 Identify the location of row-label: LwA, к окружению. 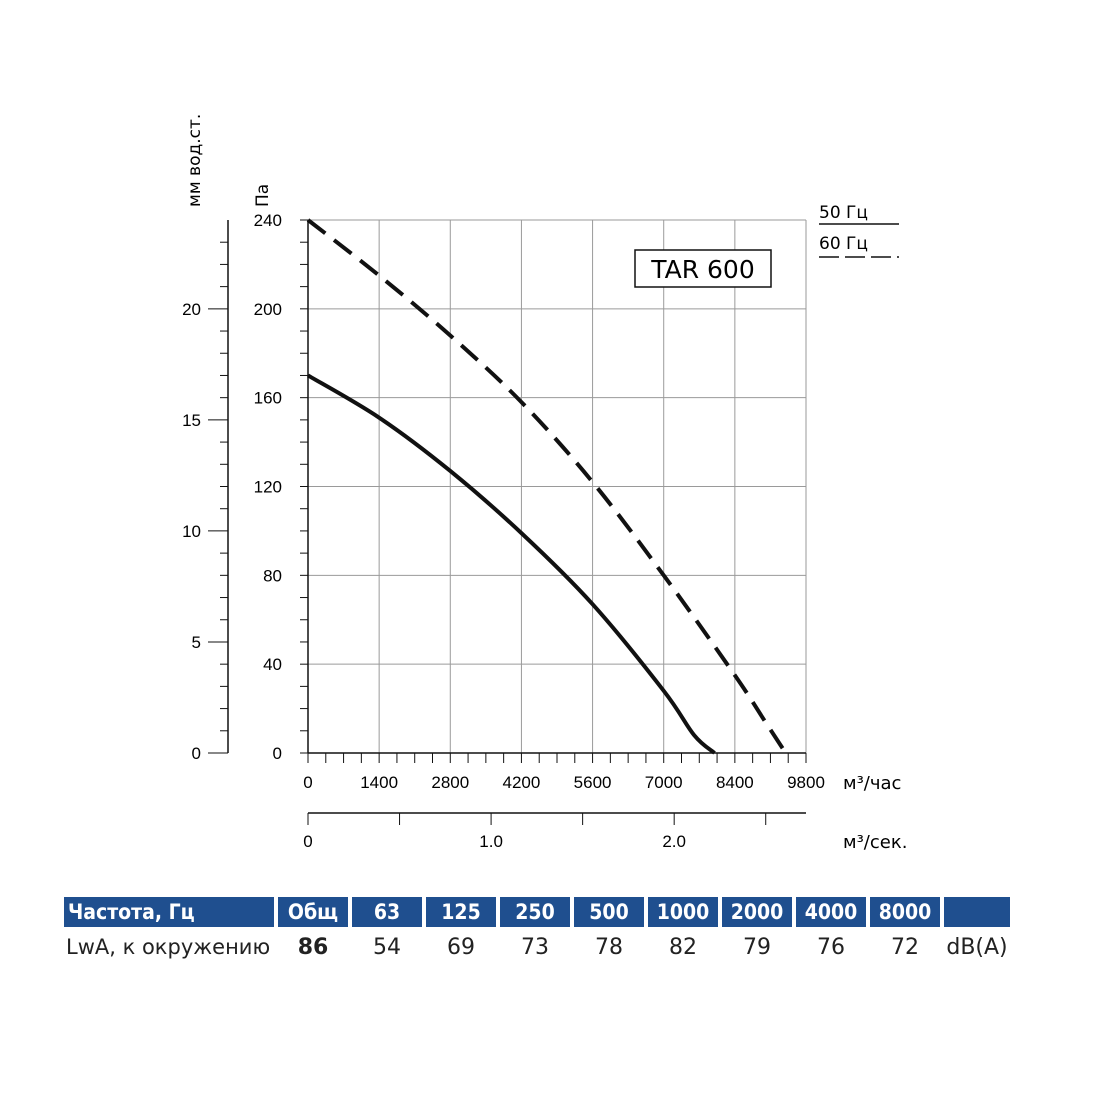
(168, 947).